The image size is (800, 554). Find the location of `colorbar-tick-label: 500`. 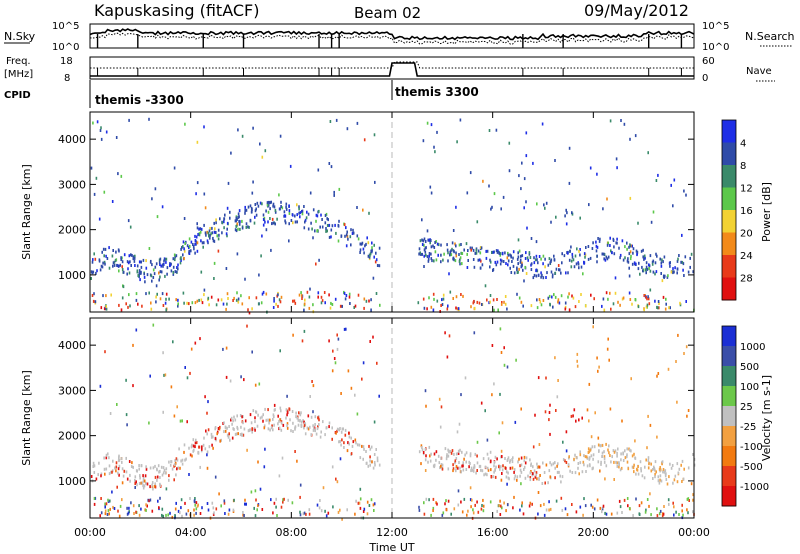

colorbar-tick-label: 500 is located at coordinates (749, 367).